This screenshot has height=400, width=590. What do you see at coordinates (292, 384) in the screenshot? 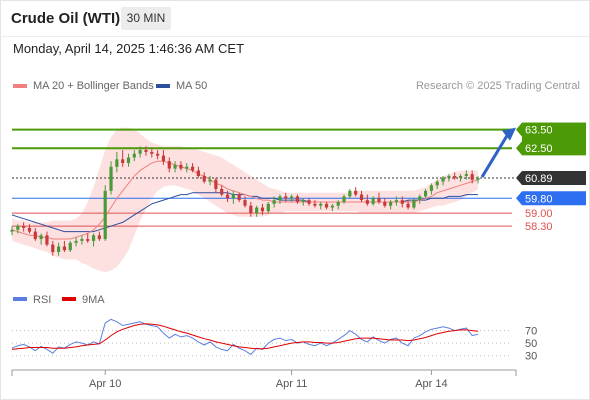
I see `x-tick-label: Apr 11` at bounding box center [292, 384].